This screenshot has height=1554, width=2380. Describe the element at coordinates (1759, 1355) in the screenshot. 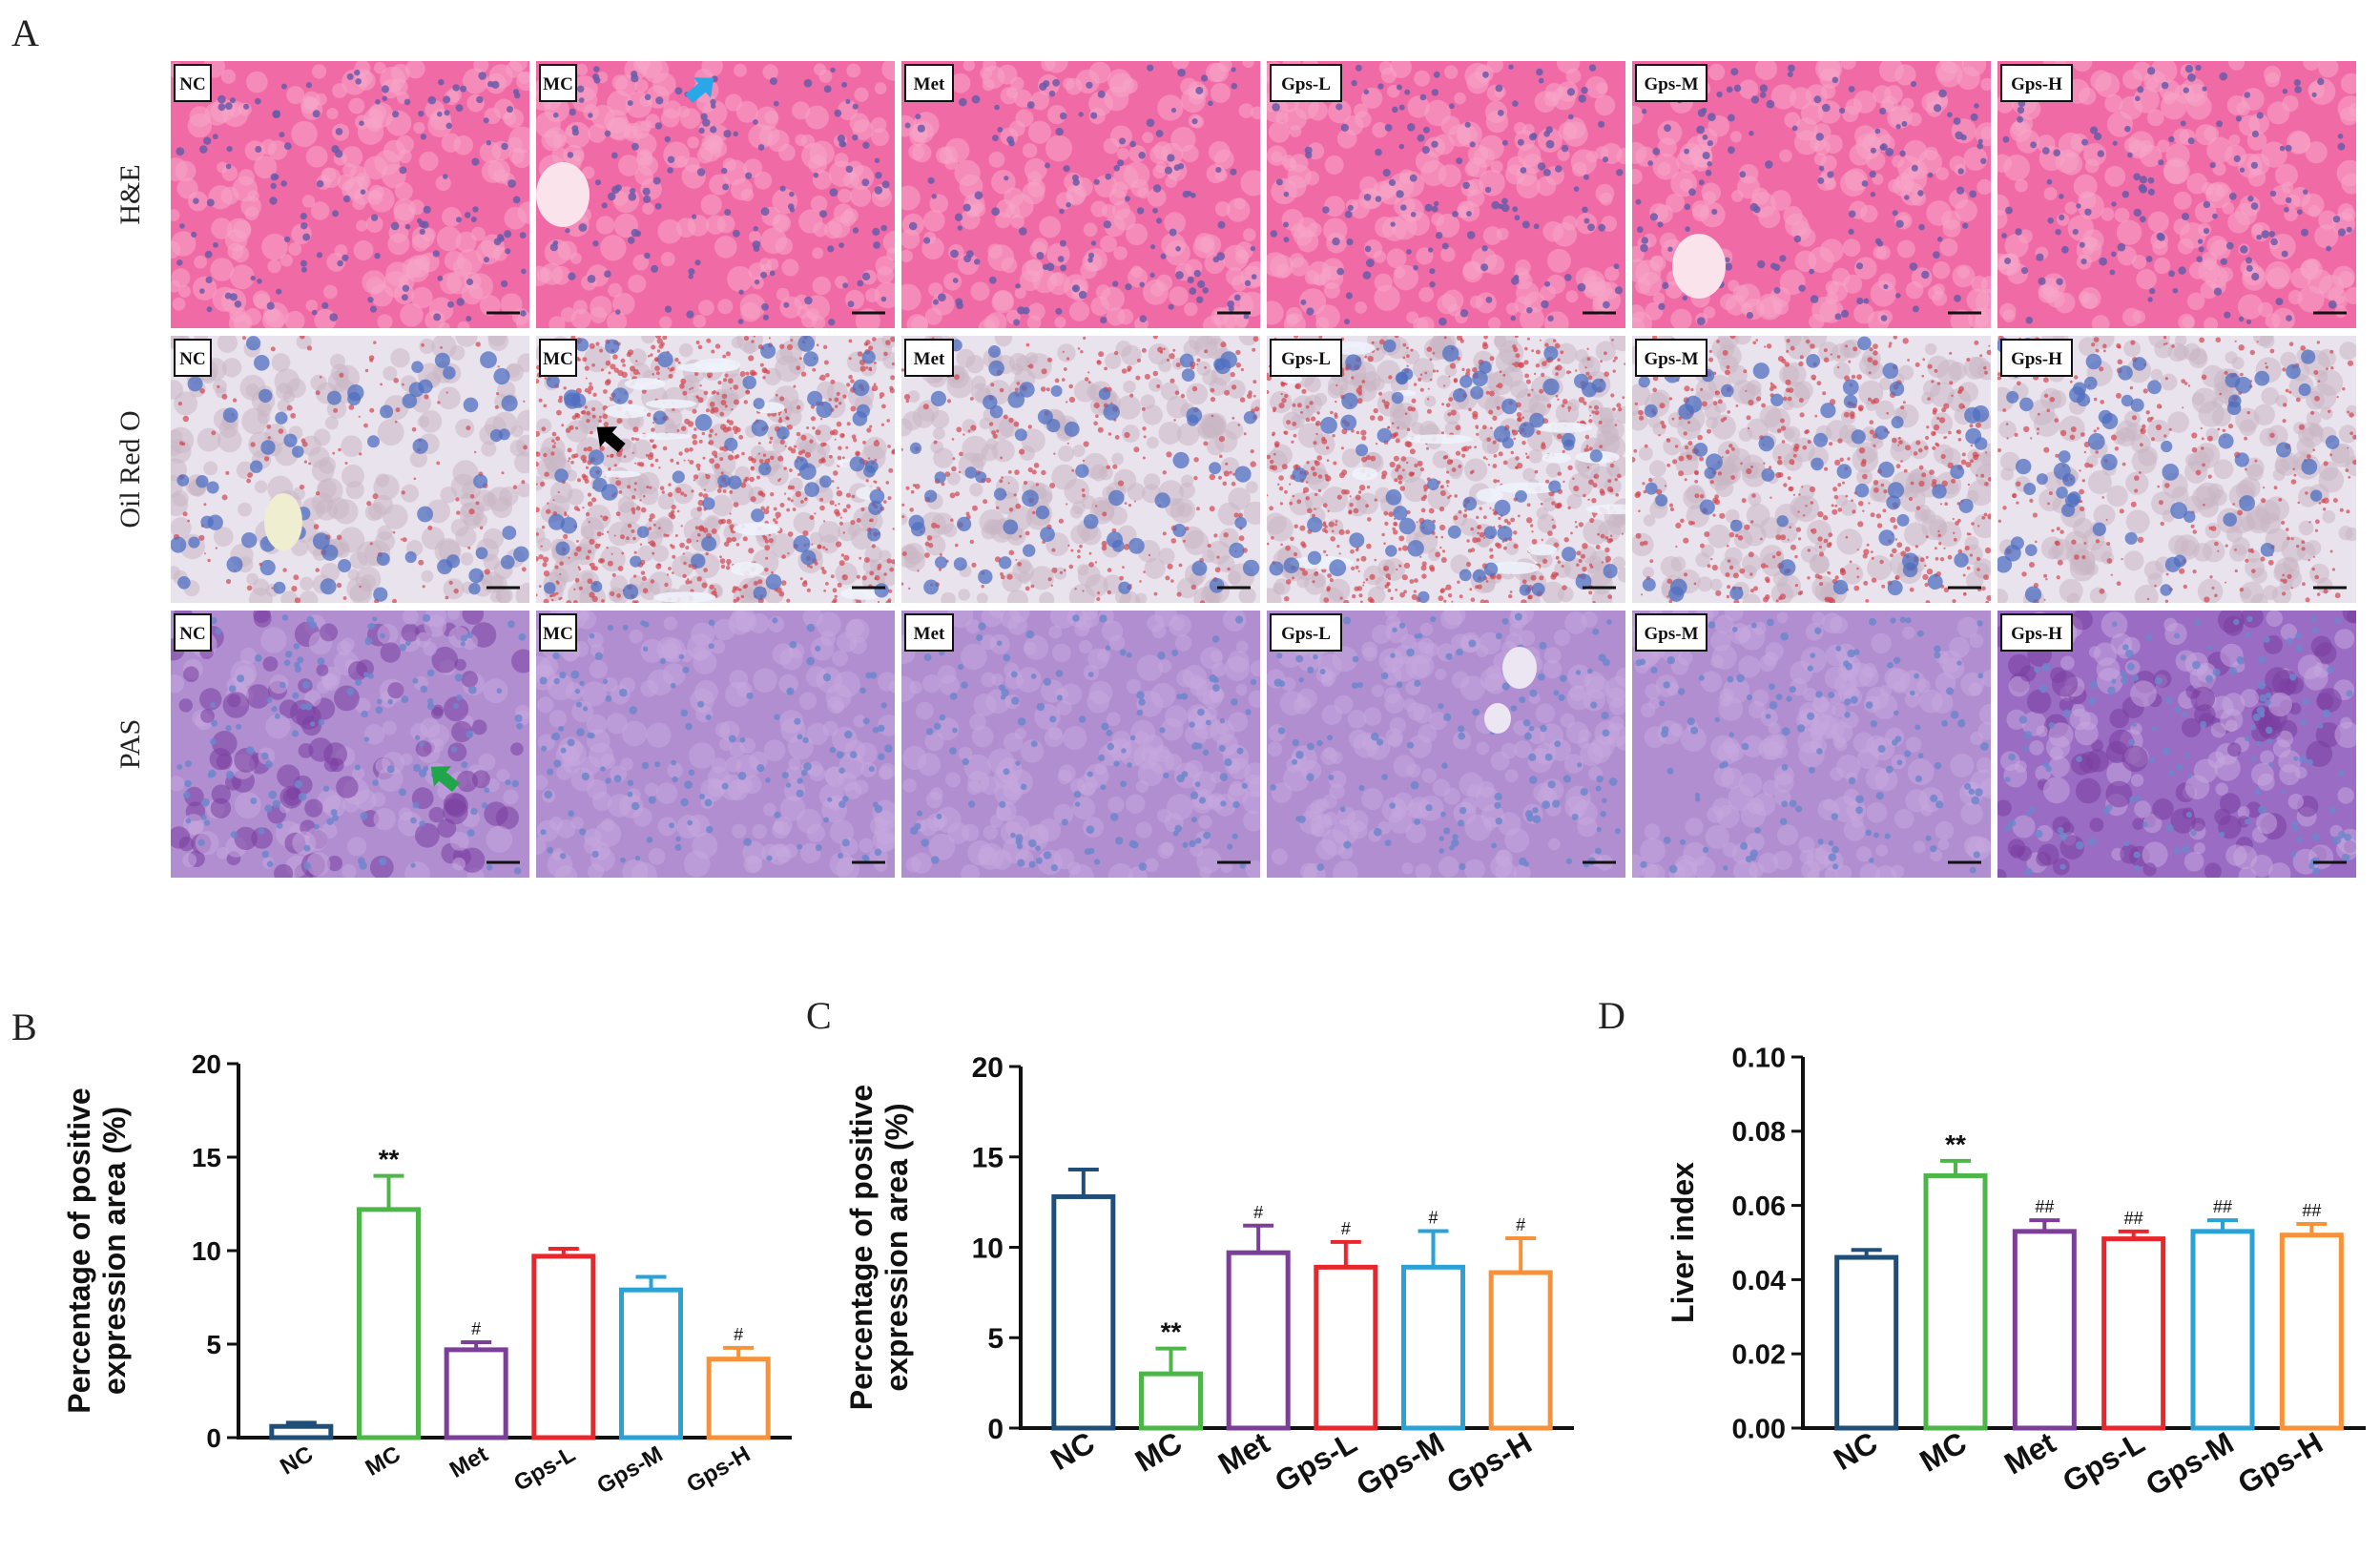

I see `y-tick-label: 0.02` at that location.